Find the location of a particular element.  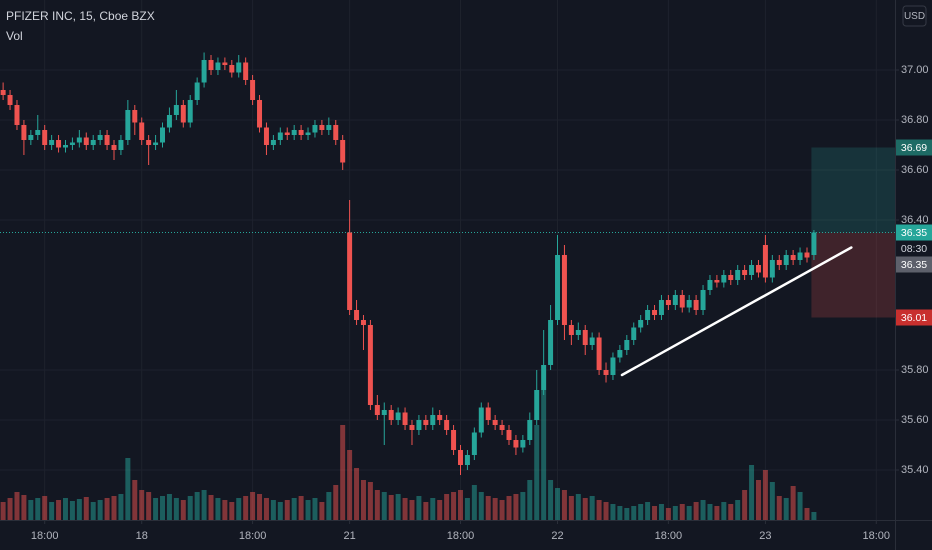

volume-label: Vol is located at coordinates (14, 36).